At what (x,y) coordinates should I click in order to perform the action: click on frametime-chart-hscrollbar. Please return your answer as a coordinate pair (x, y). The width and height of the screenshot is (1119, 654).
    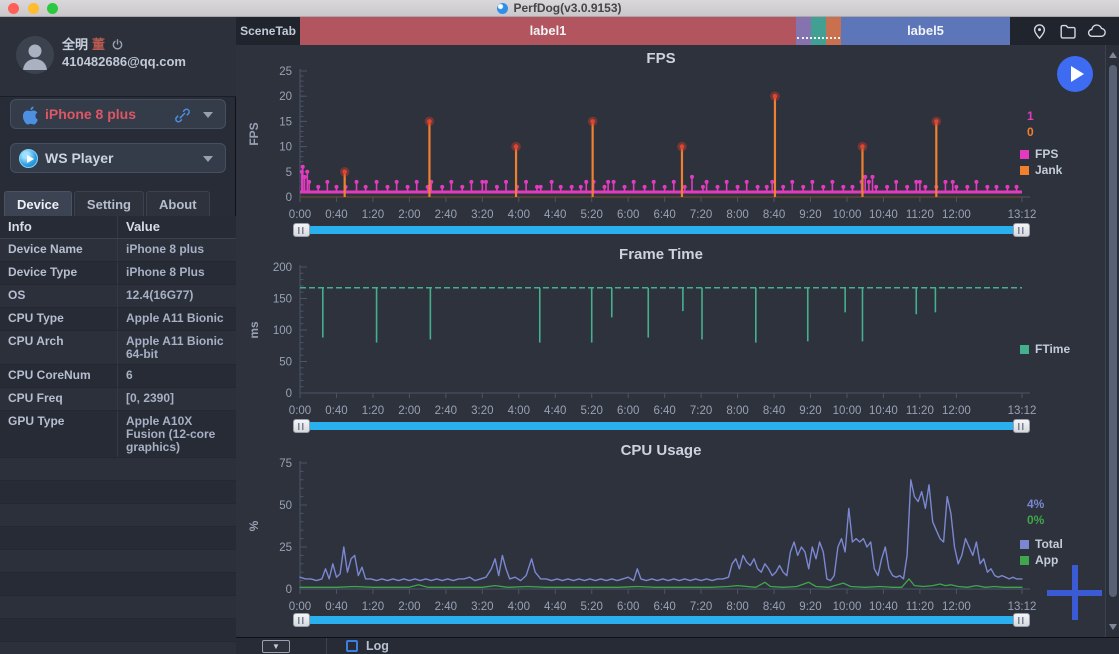
    Looking at the image, I should click on (661, 426).